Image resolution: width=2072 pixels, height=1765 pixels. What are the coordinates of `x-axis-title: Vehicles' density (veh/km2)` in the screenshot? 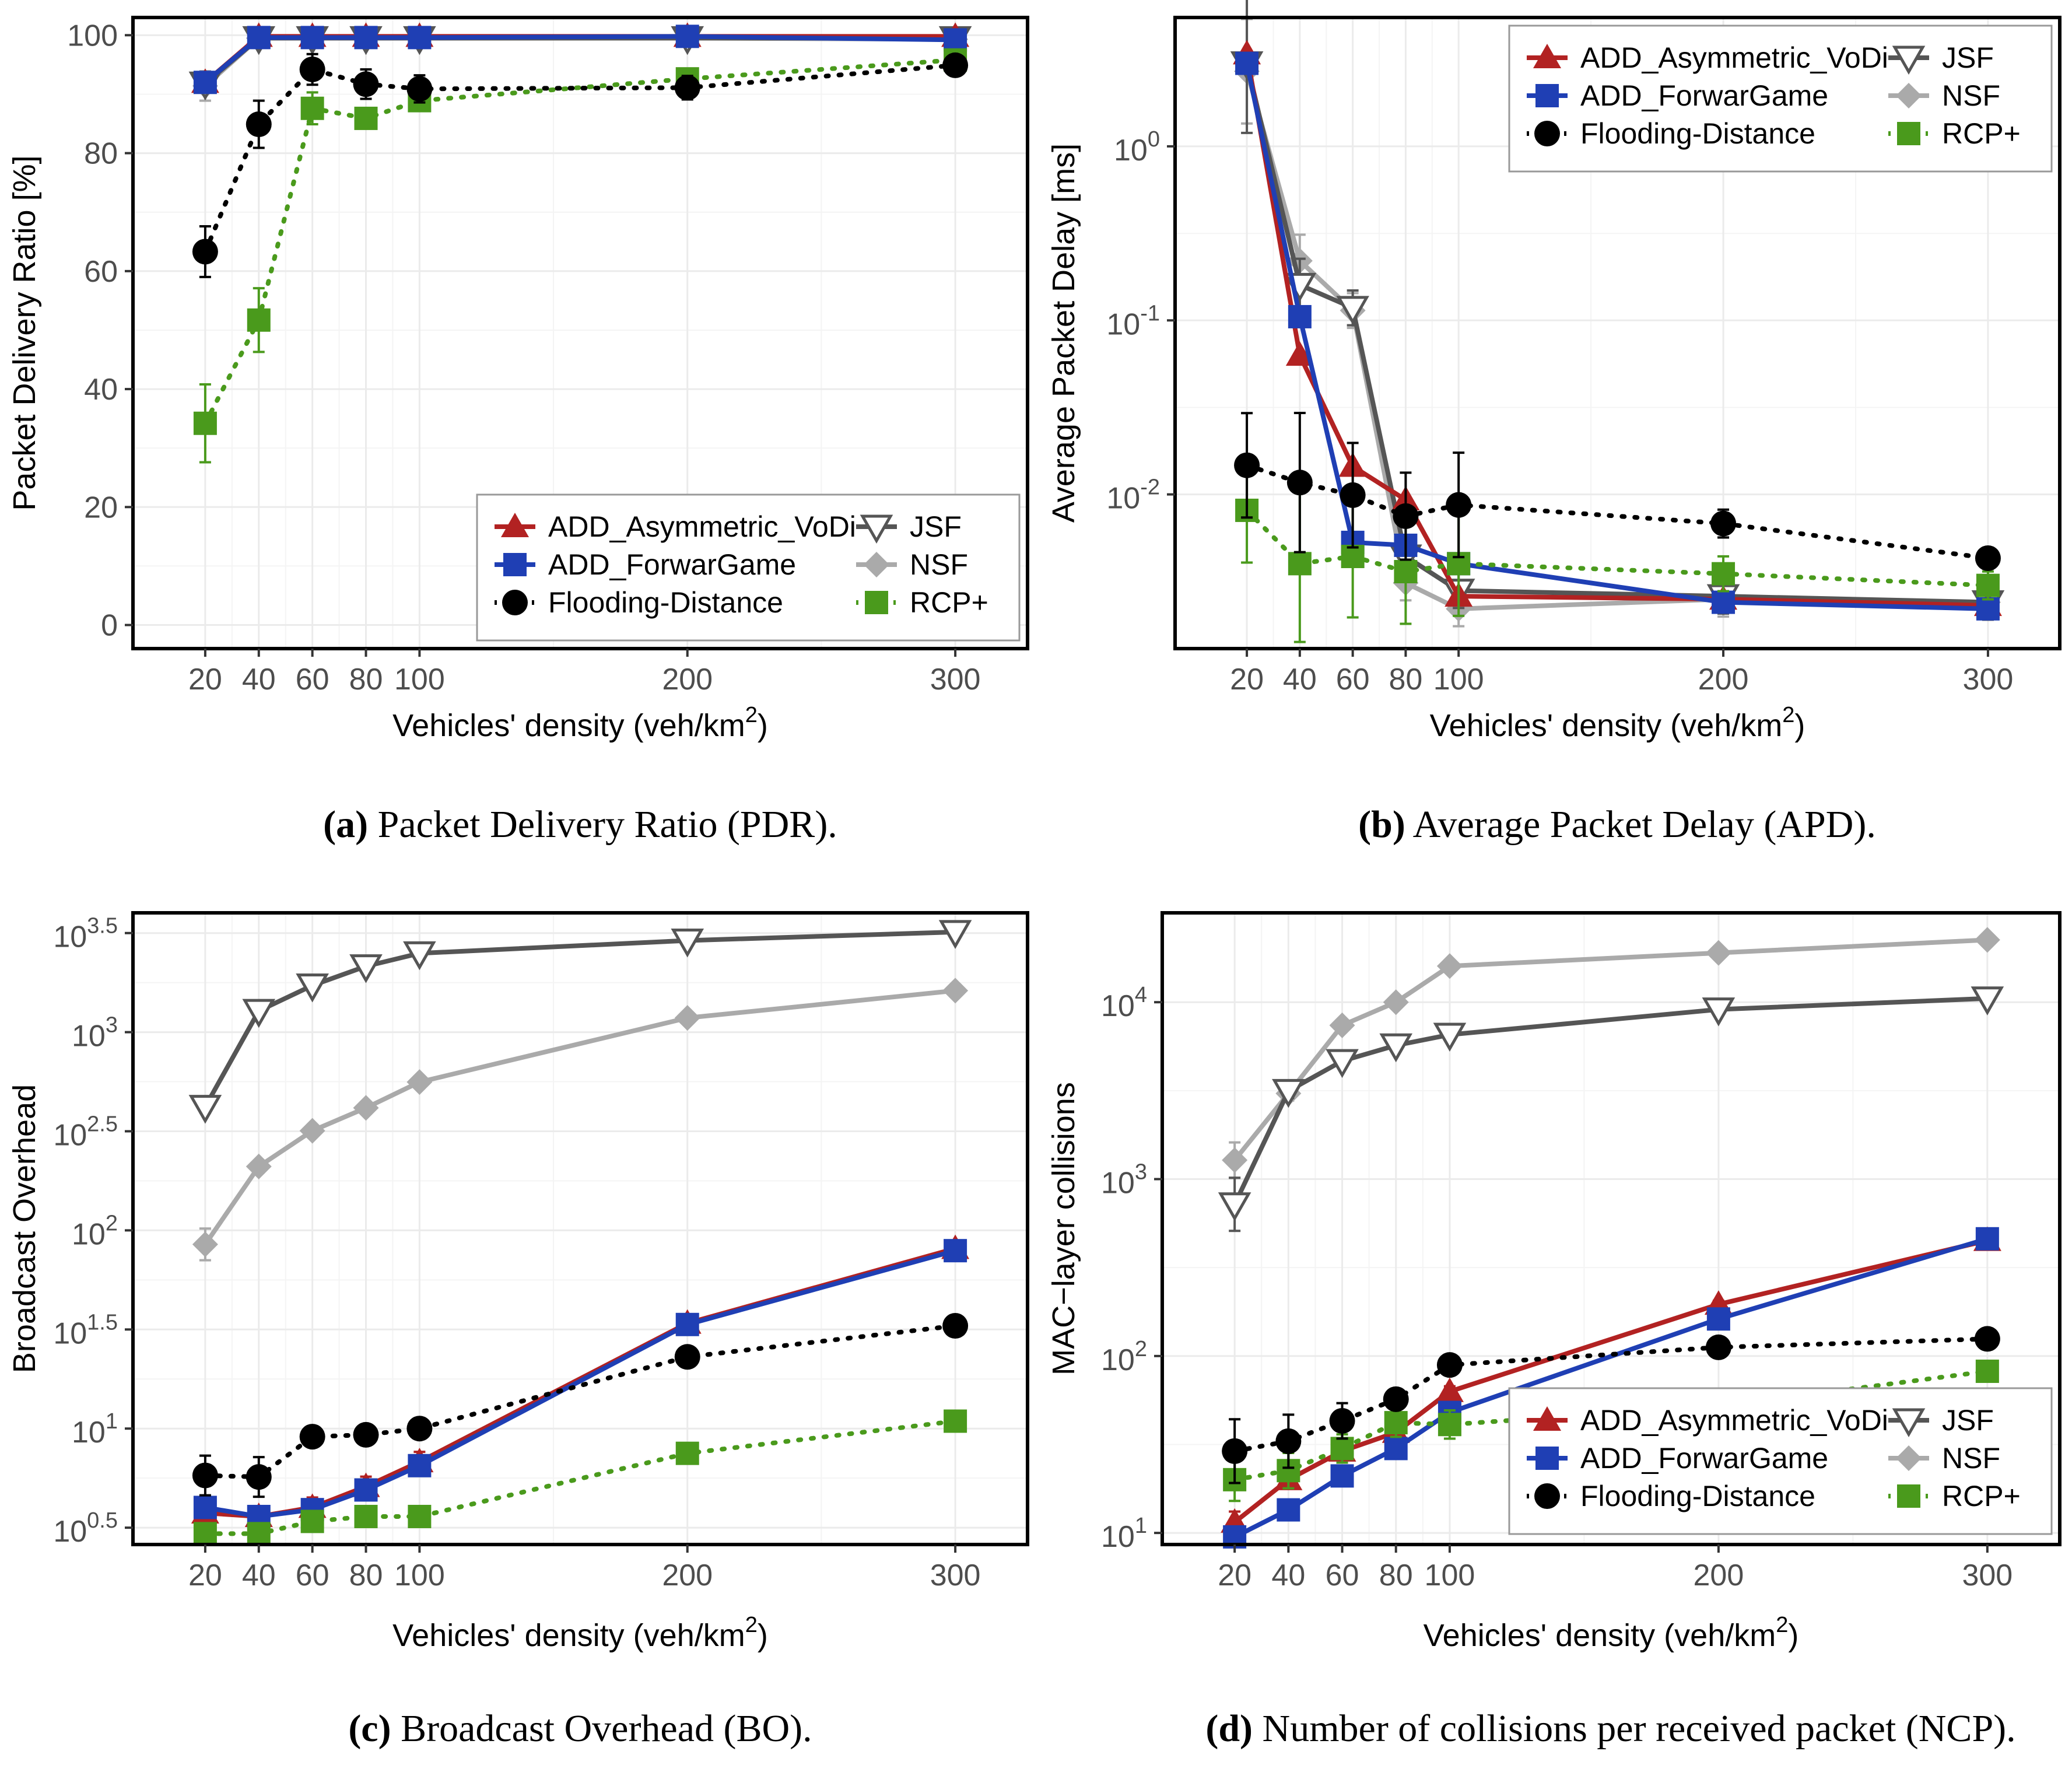 It's located at (580, 723).